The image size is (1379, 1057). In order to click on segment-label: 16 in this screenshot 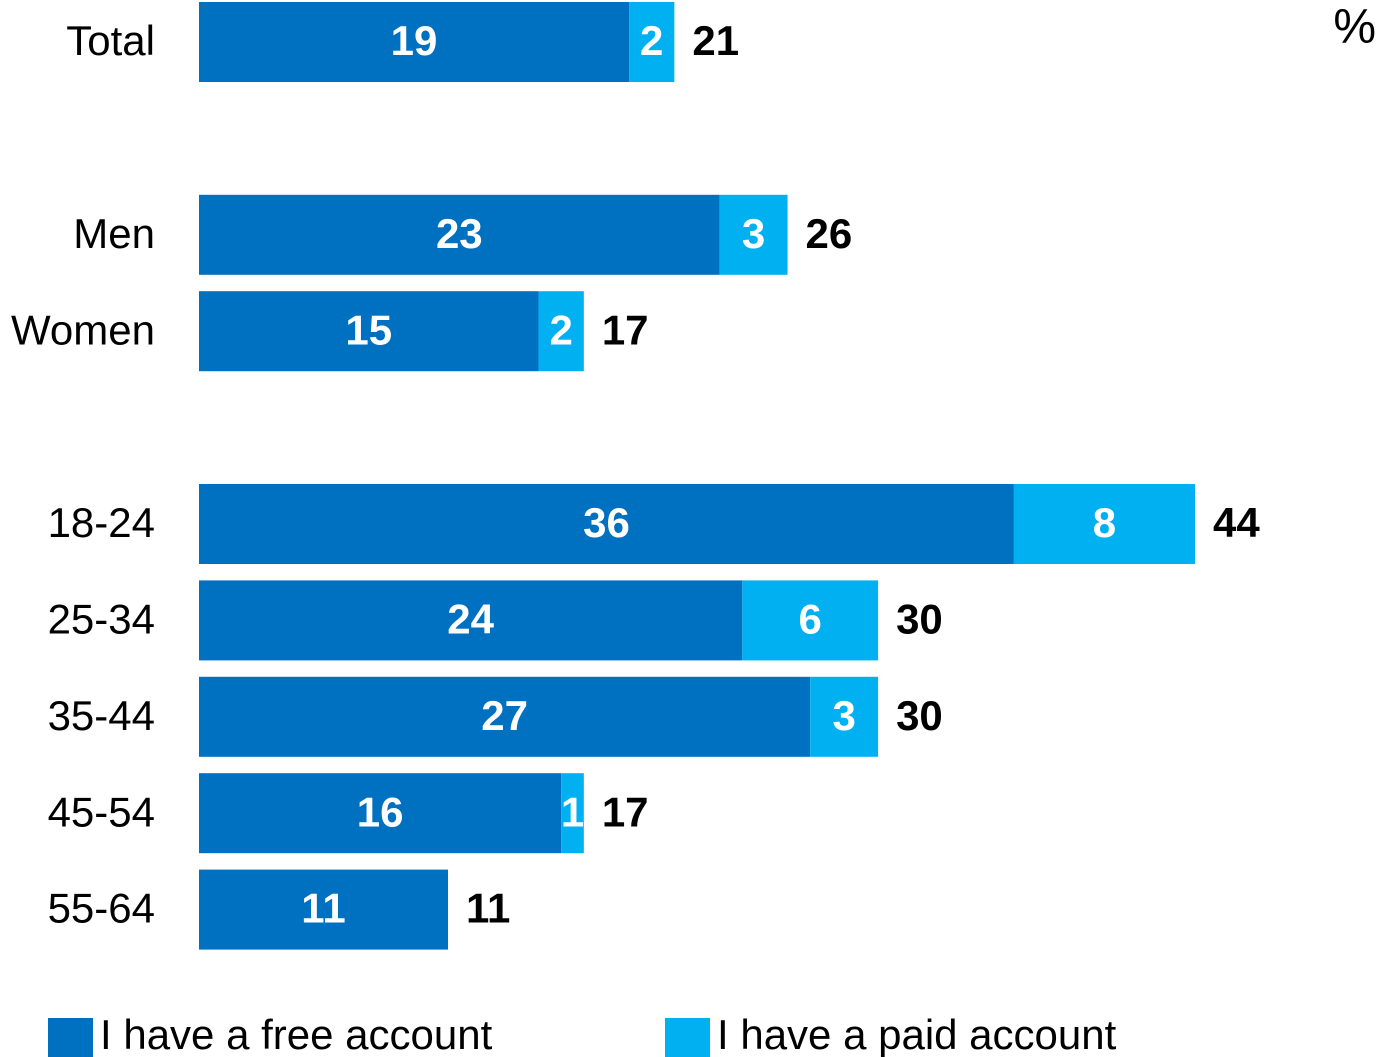, I will do `click(380, 811)`.